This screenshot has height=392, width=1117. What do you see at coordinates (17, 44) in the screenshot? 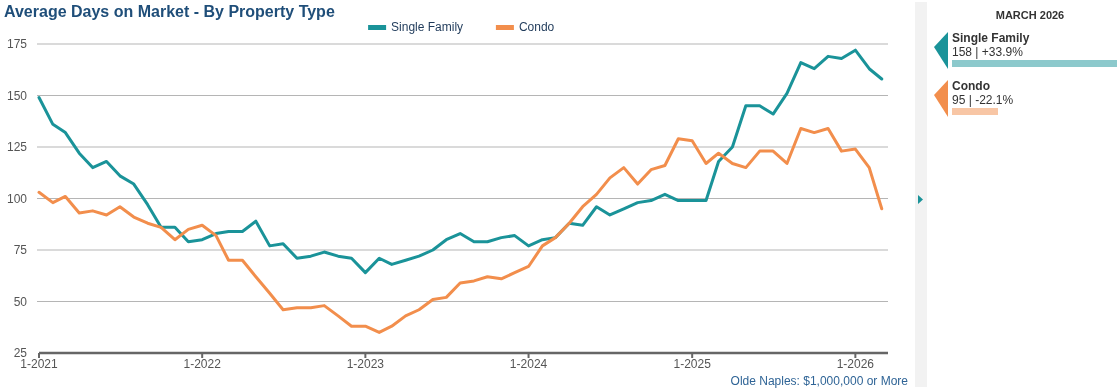
I see `y-tick-label: 175` at bounding box center [17, 44].